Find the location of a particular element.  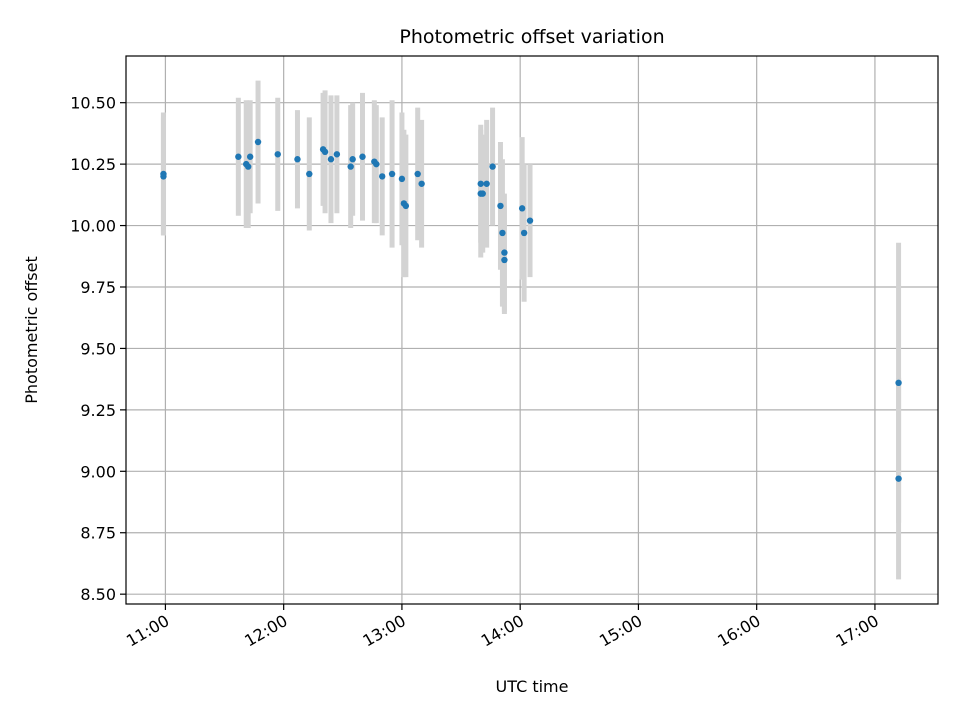

y-tick-label: 10.25 is located at coordinates (93, 164).